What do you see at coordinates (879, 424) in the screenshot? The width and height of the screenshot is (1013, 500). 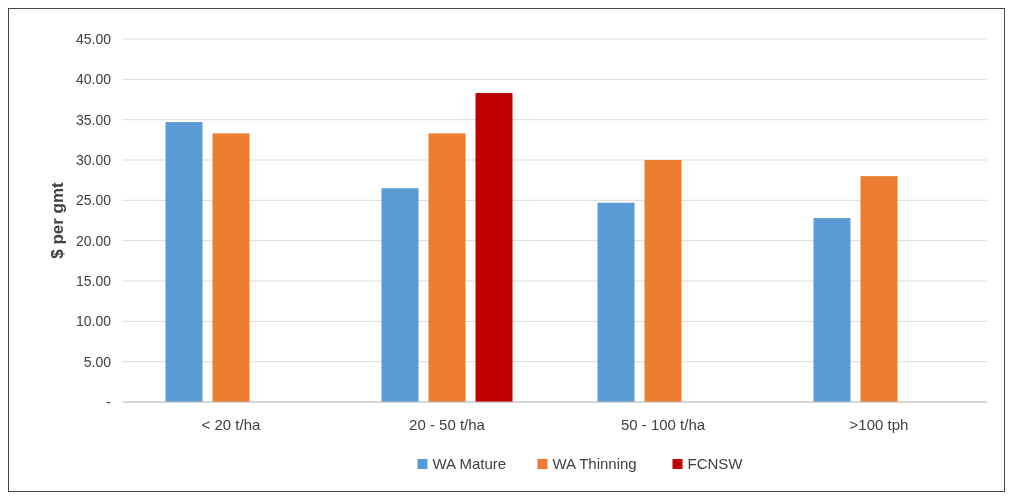 I see `x-tick-label: >100 tph` at bounding box center [879, 424].